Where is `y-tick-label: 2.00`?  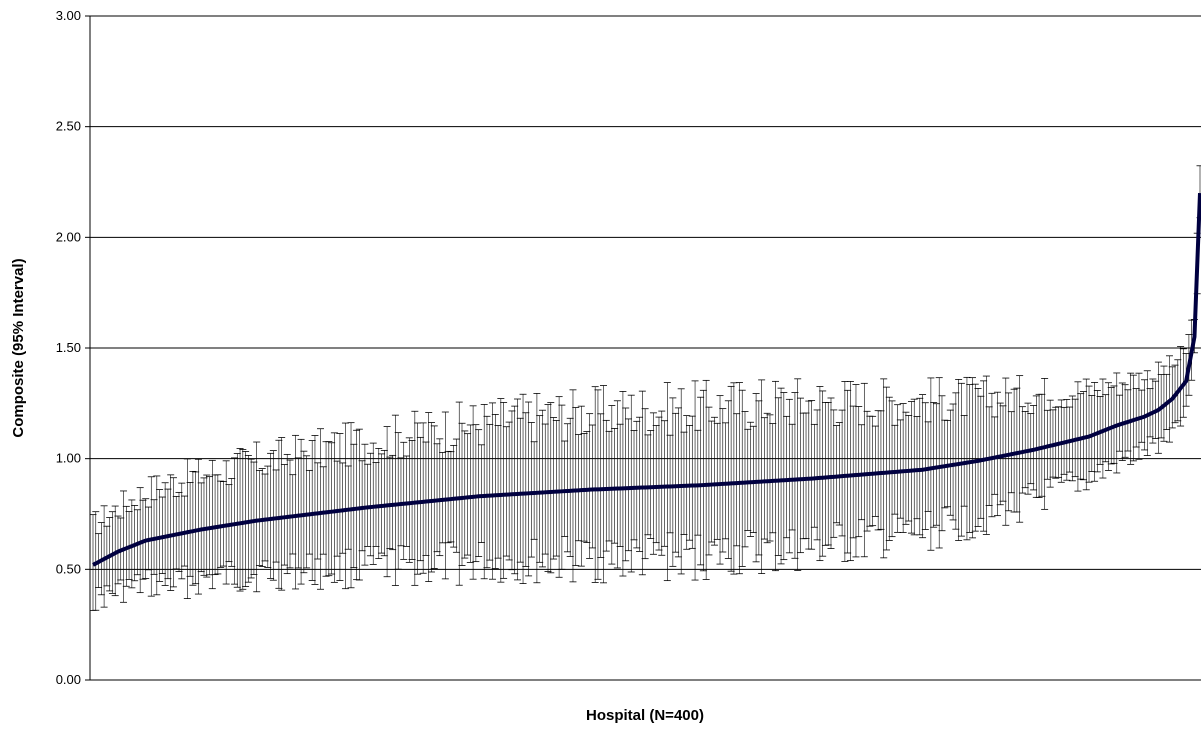 y-tick-label: 2.00 is located at coordinates (68, 236).